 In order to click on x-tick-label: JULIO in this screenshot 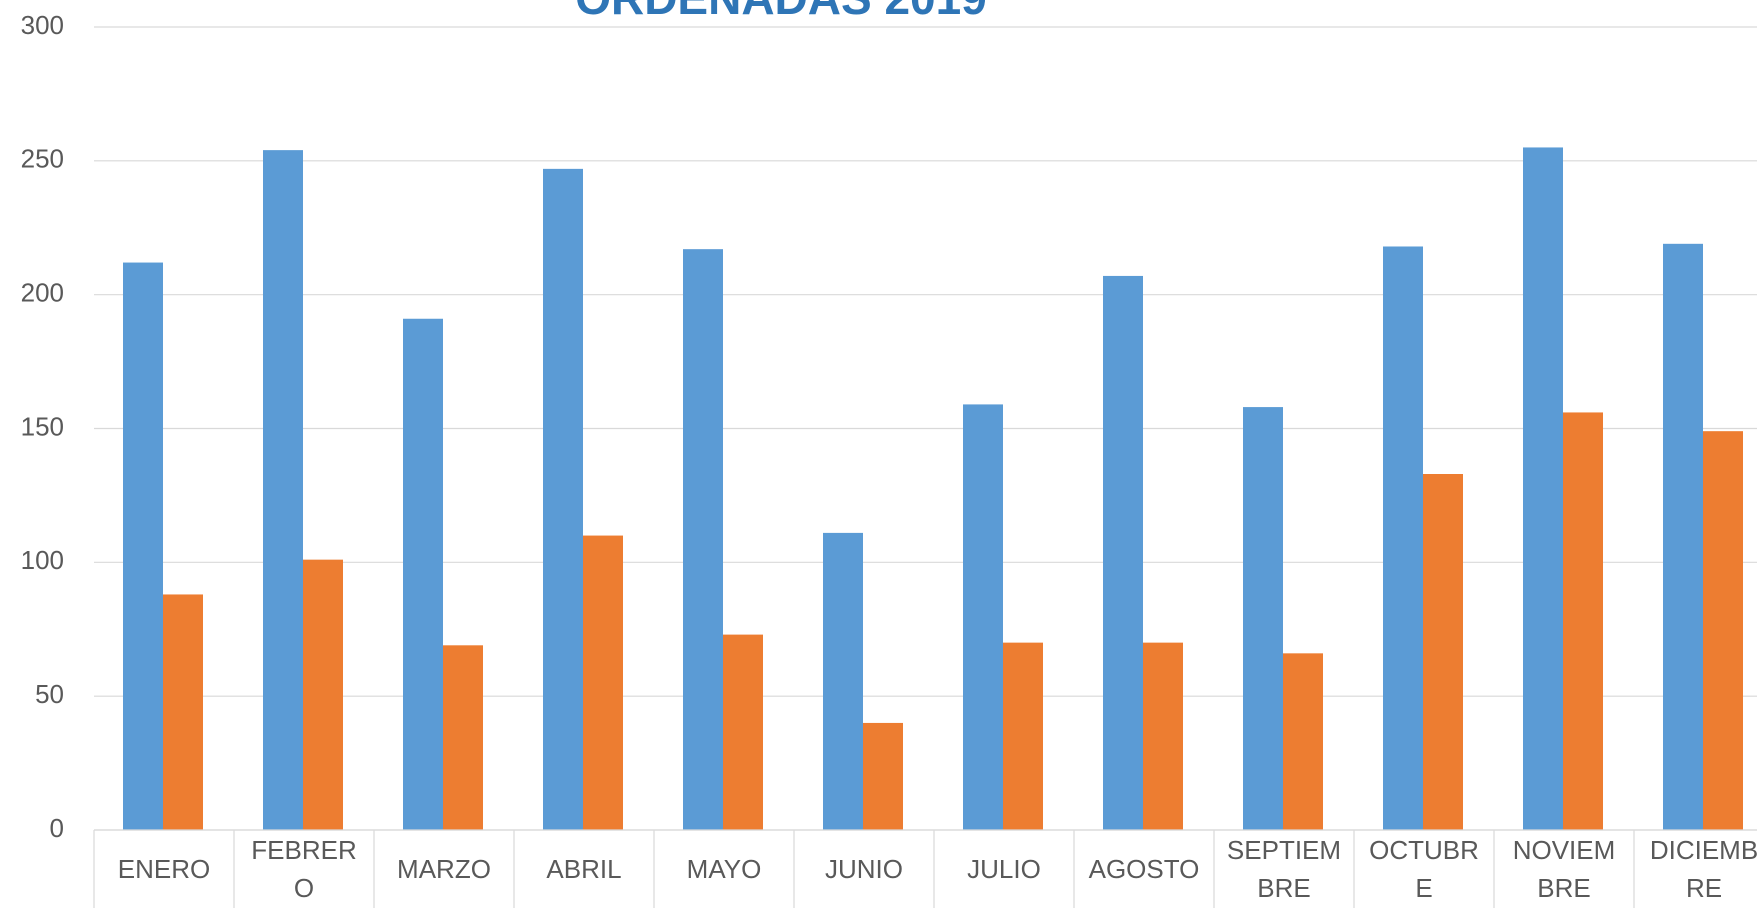, I will do `click(1004, 869)`.